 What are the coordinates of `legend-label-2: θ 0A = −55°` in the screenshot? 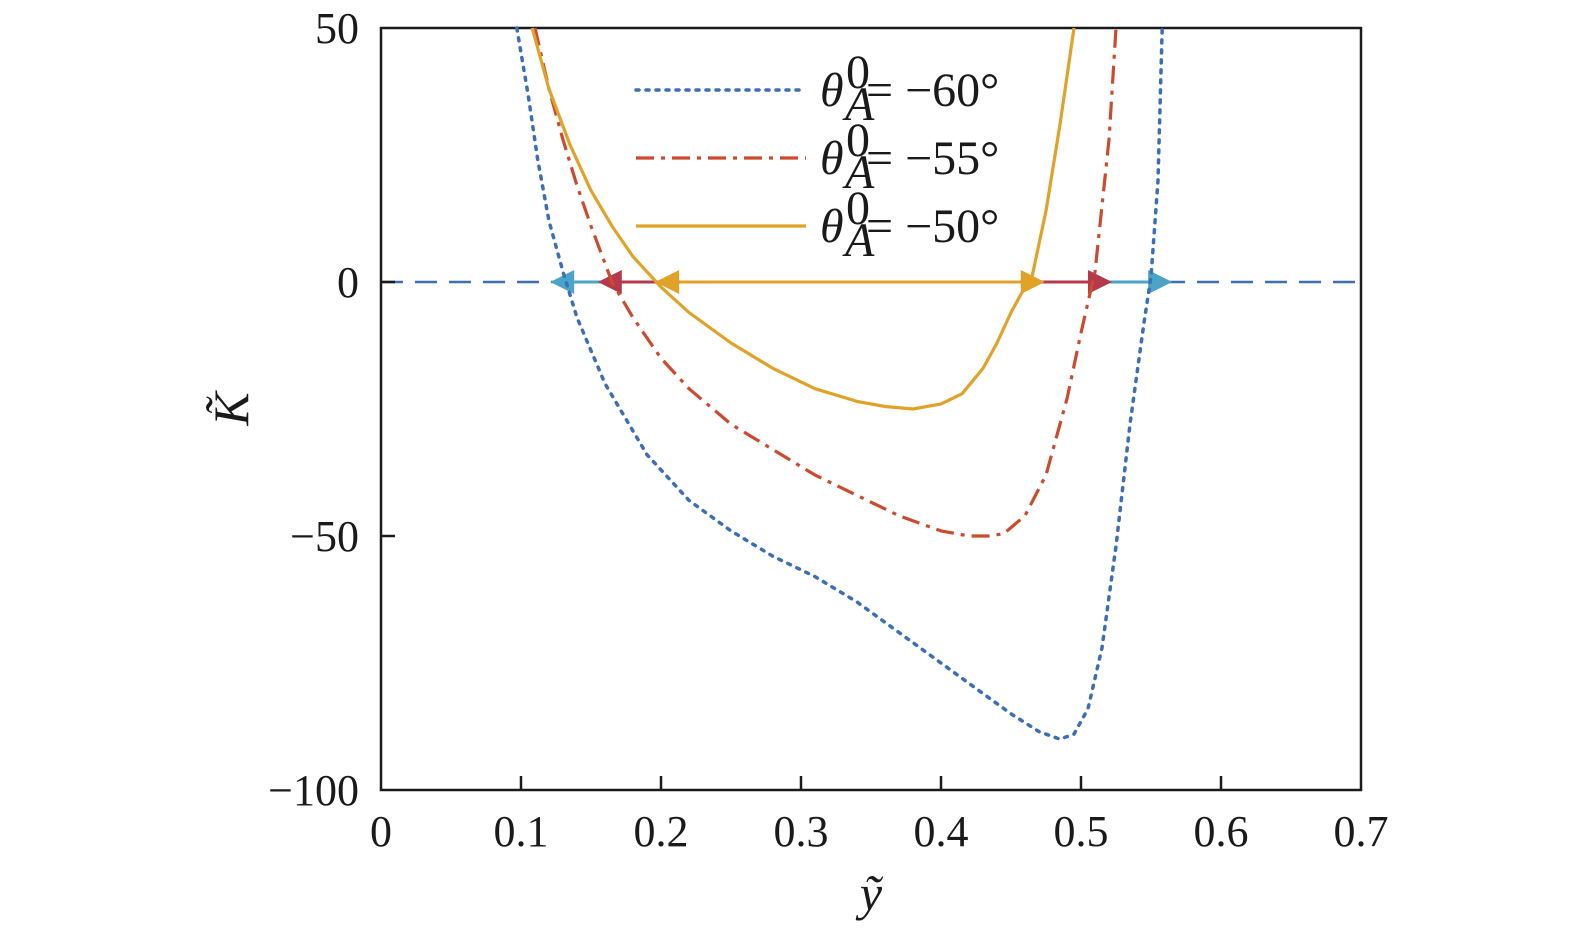 It's located at (909, 156).